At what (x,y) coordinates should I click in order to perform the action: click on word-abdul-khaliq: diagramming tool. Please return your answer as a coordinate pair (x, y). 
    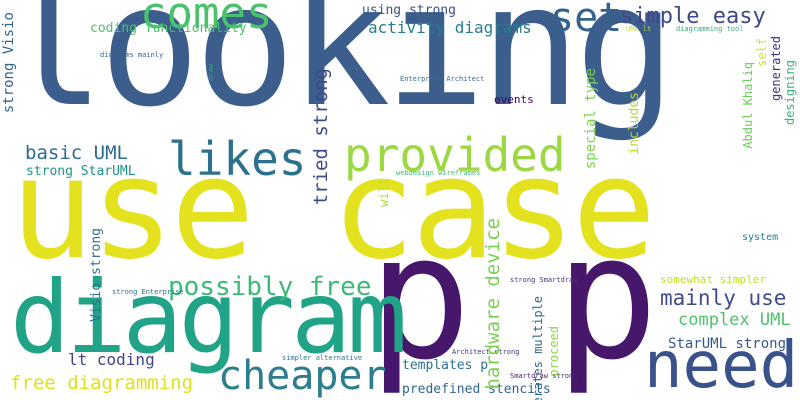
    Looking at the image, I should click on (710, 29).